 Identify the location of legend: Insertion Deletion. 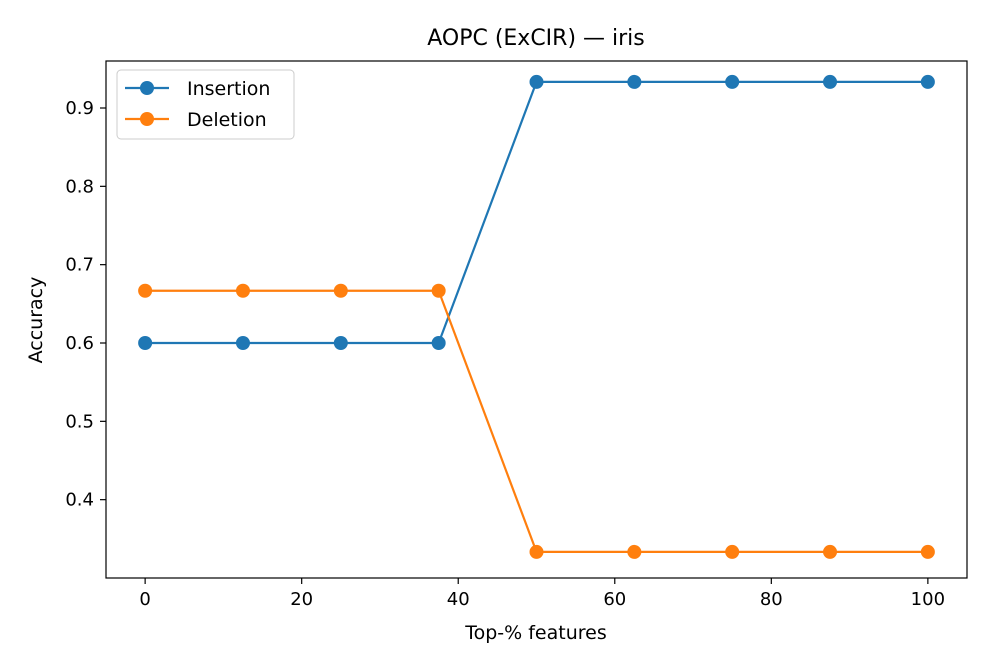
(205, 104).